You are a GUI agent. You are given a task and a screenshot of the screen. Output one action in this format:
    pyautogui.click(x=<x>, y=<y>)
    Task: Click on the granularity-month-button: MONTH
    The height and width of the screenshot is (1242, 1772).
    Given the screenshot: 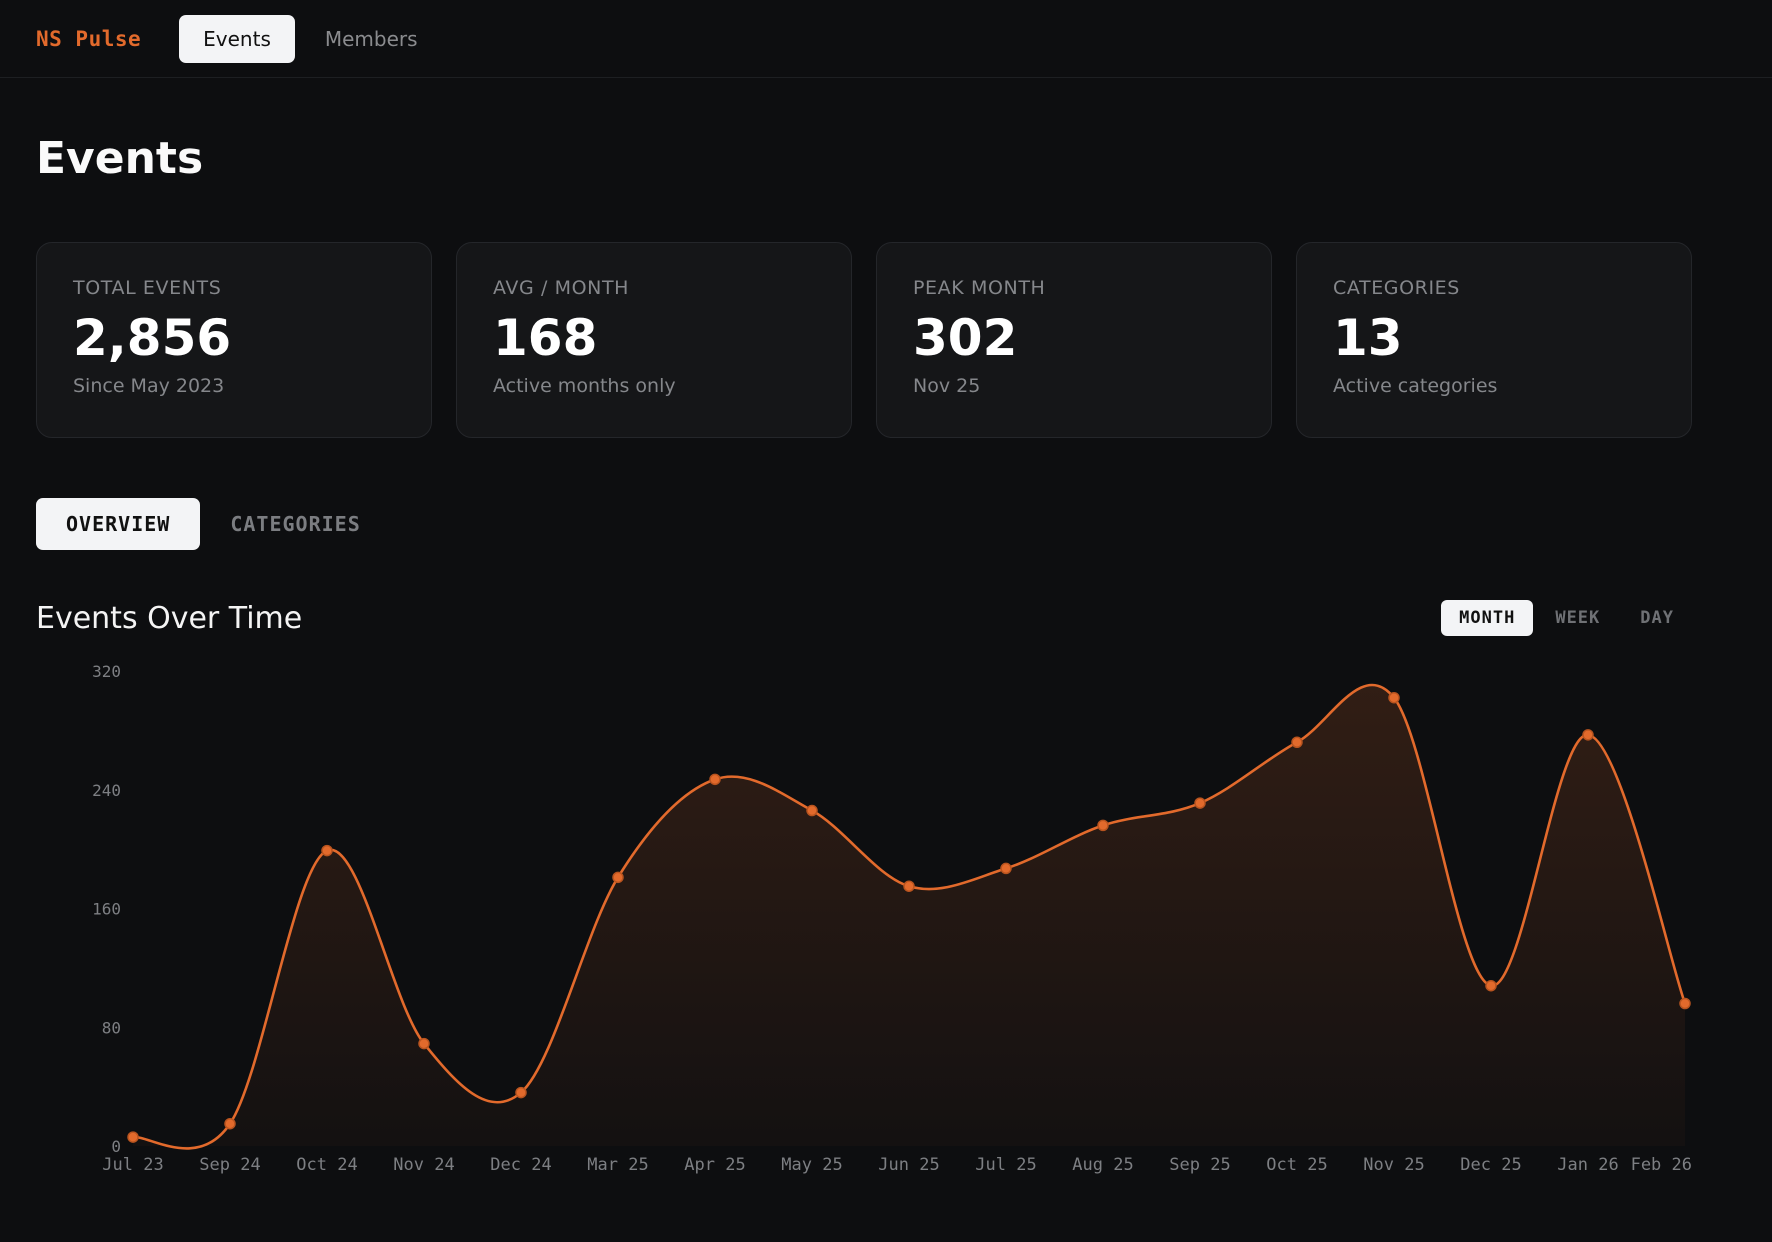 What is the action you would take?
    pyautogui.click(x=1487, y=618)
    